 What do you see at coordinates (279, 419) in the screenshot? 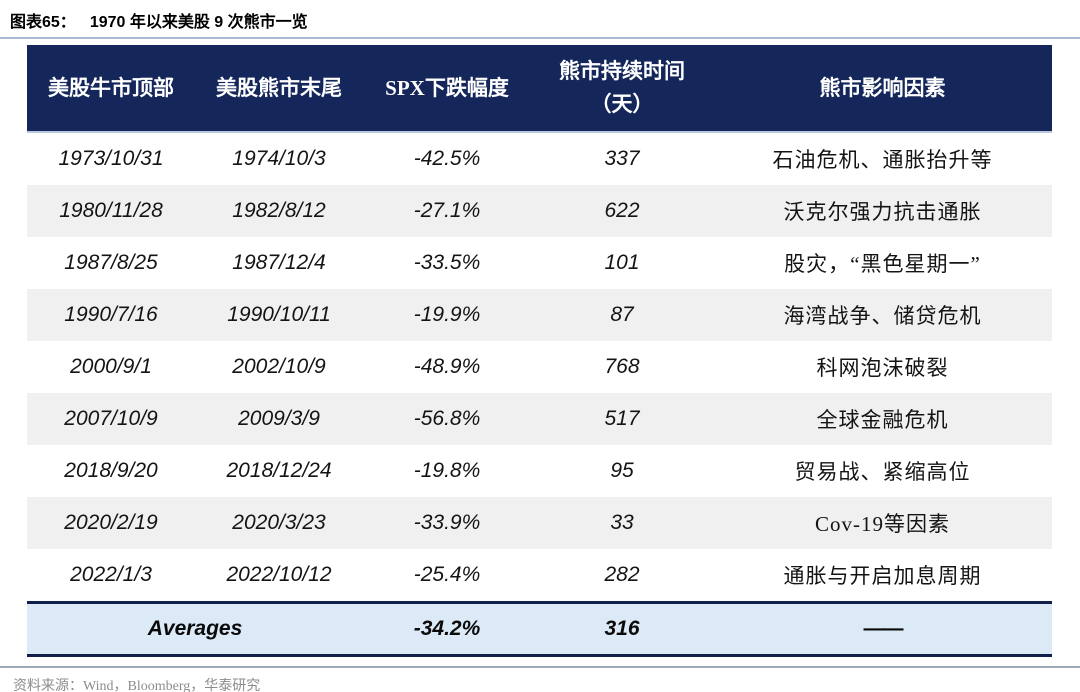
I see `cell-bear-end: 2009/3/9` at bounding box center [279, 419].